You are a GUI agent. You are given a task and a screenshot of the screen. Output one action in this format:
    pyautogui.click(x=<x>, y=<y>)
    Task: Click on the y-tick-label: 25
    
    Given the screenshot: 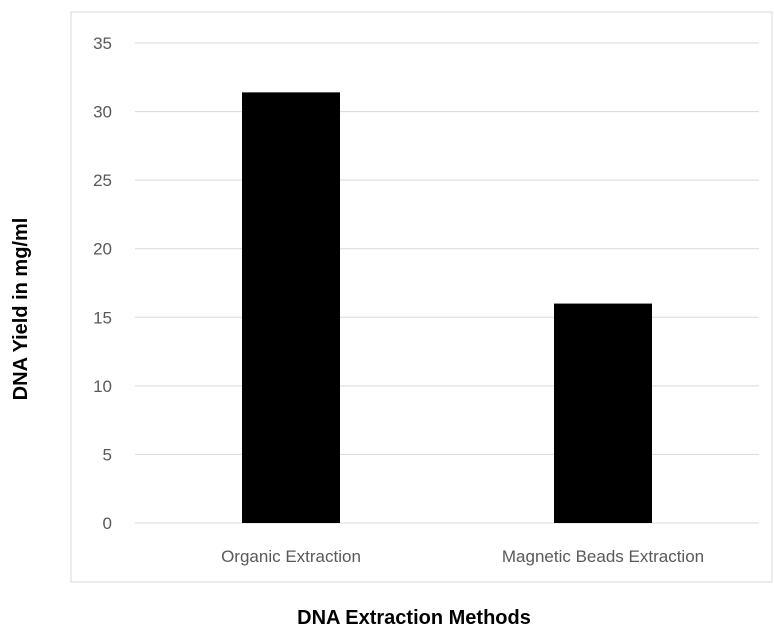 What is the action you would take?
    pyautogui.click(x=102, y=180)
    